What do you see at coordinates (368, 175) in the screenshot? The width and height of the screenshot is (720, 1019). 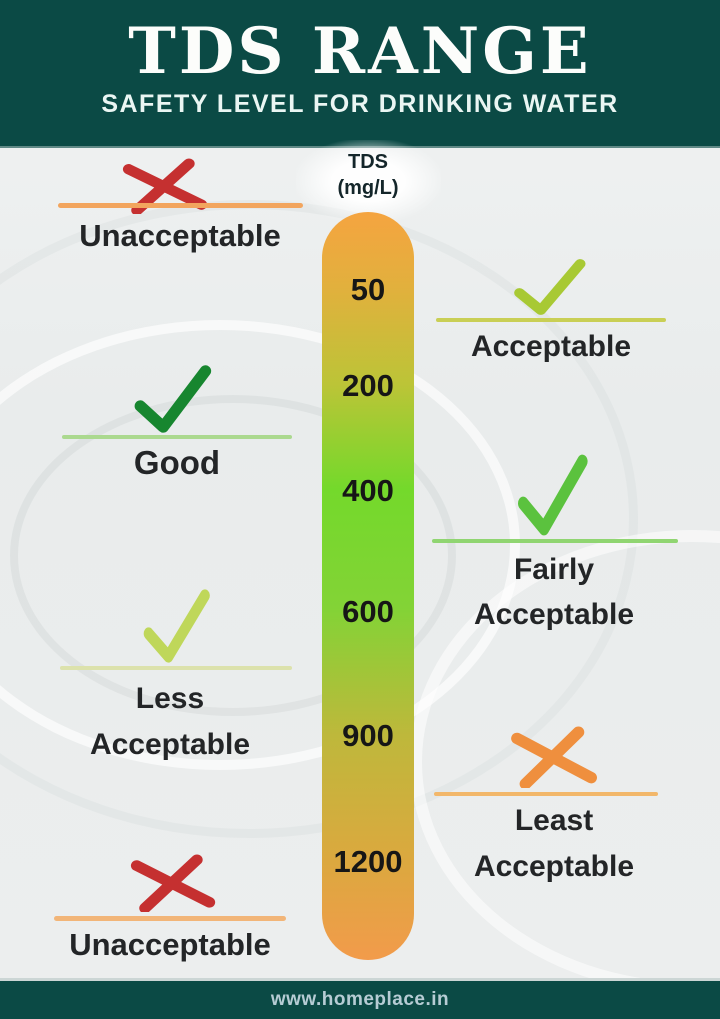 I see `scale-unit-label: TDS (mg/L)` at bounding box center [368, 175].